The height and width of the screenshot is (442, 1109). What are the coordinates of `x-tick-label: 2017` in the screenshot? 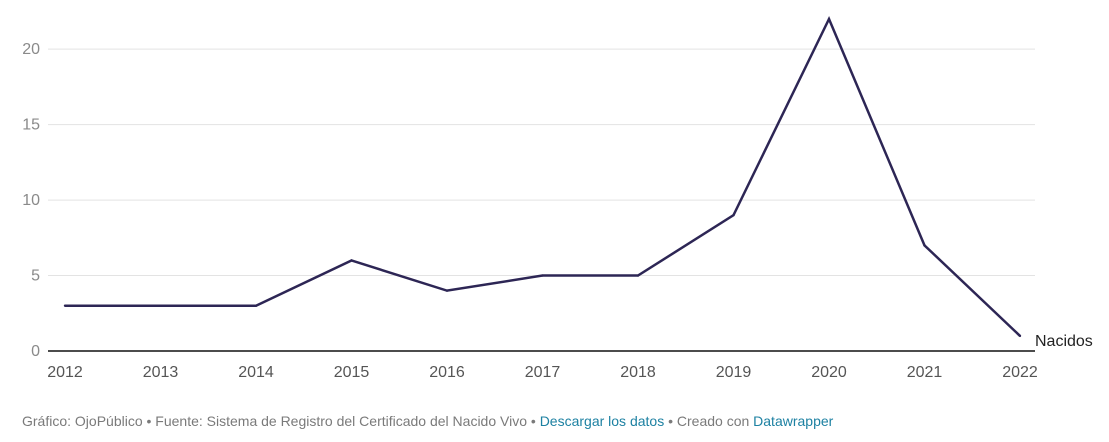 It's located at (543, 372).